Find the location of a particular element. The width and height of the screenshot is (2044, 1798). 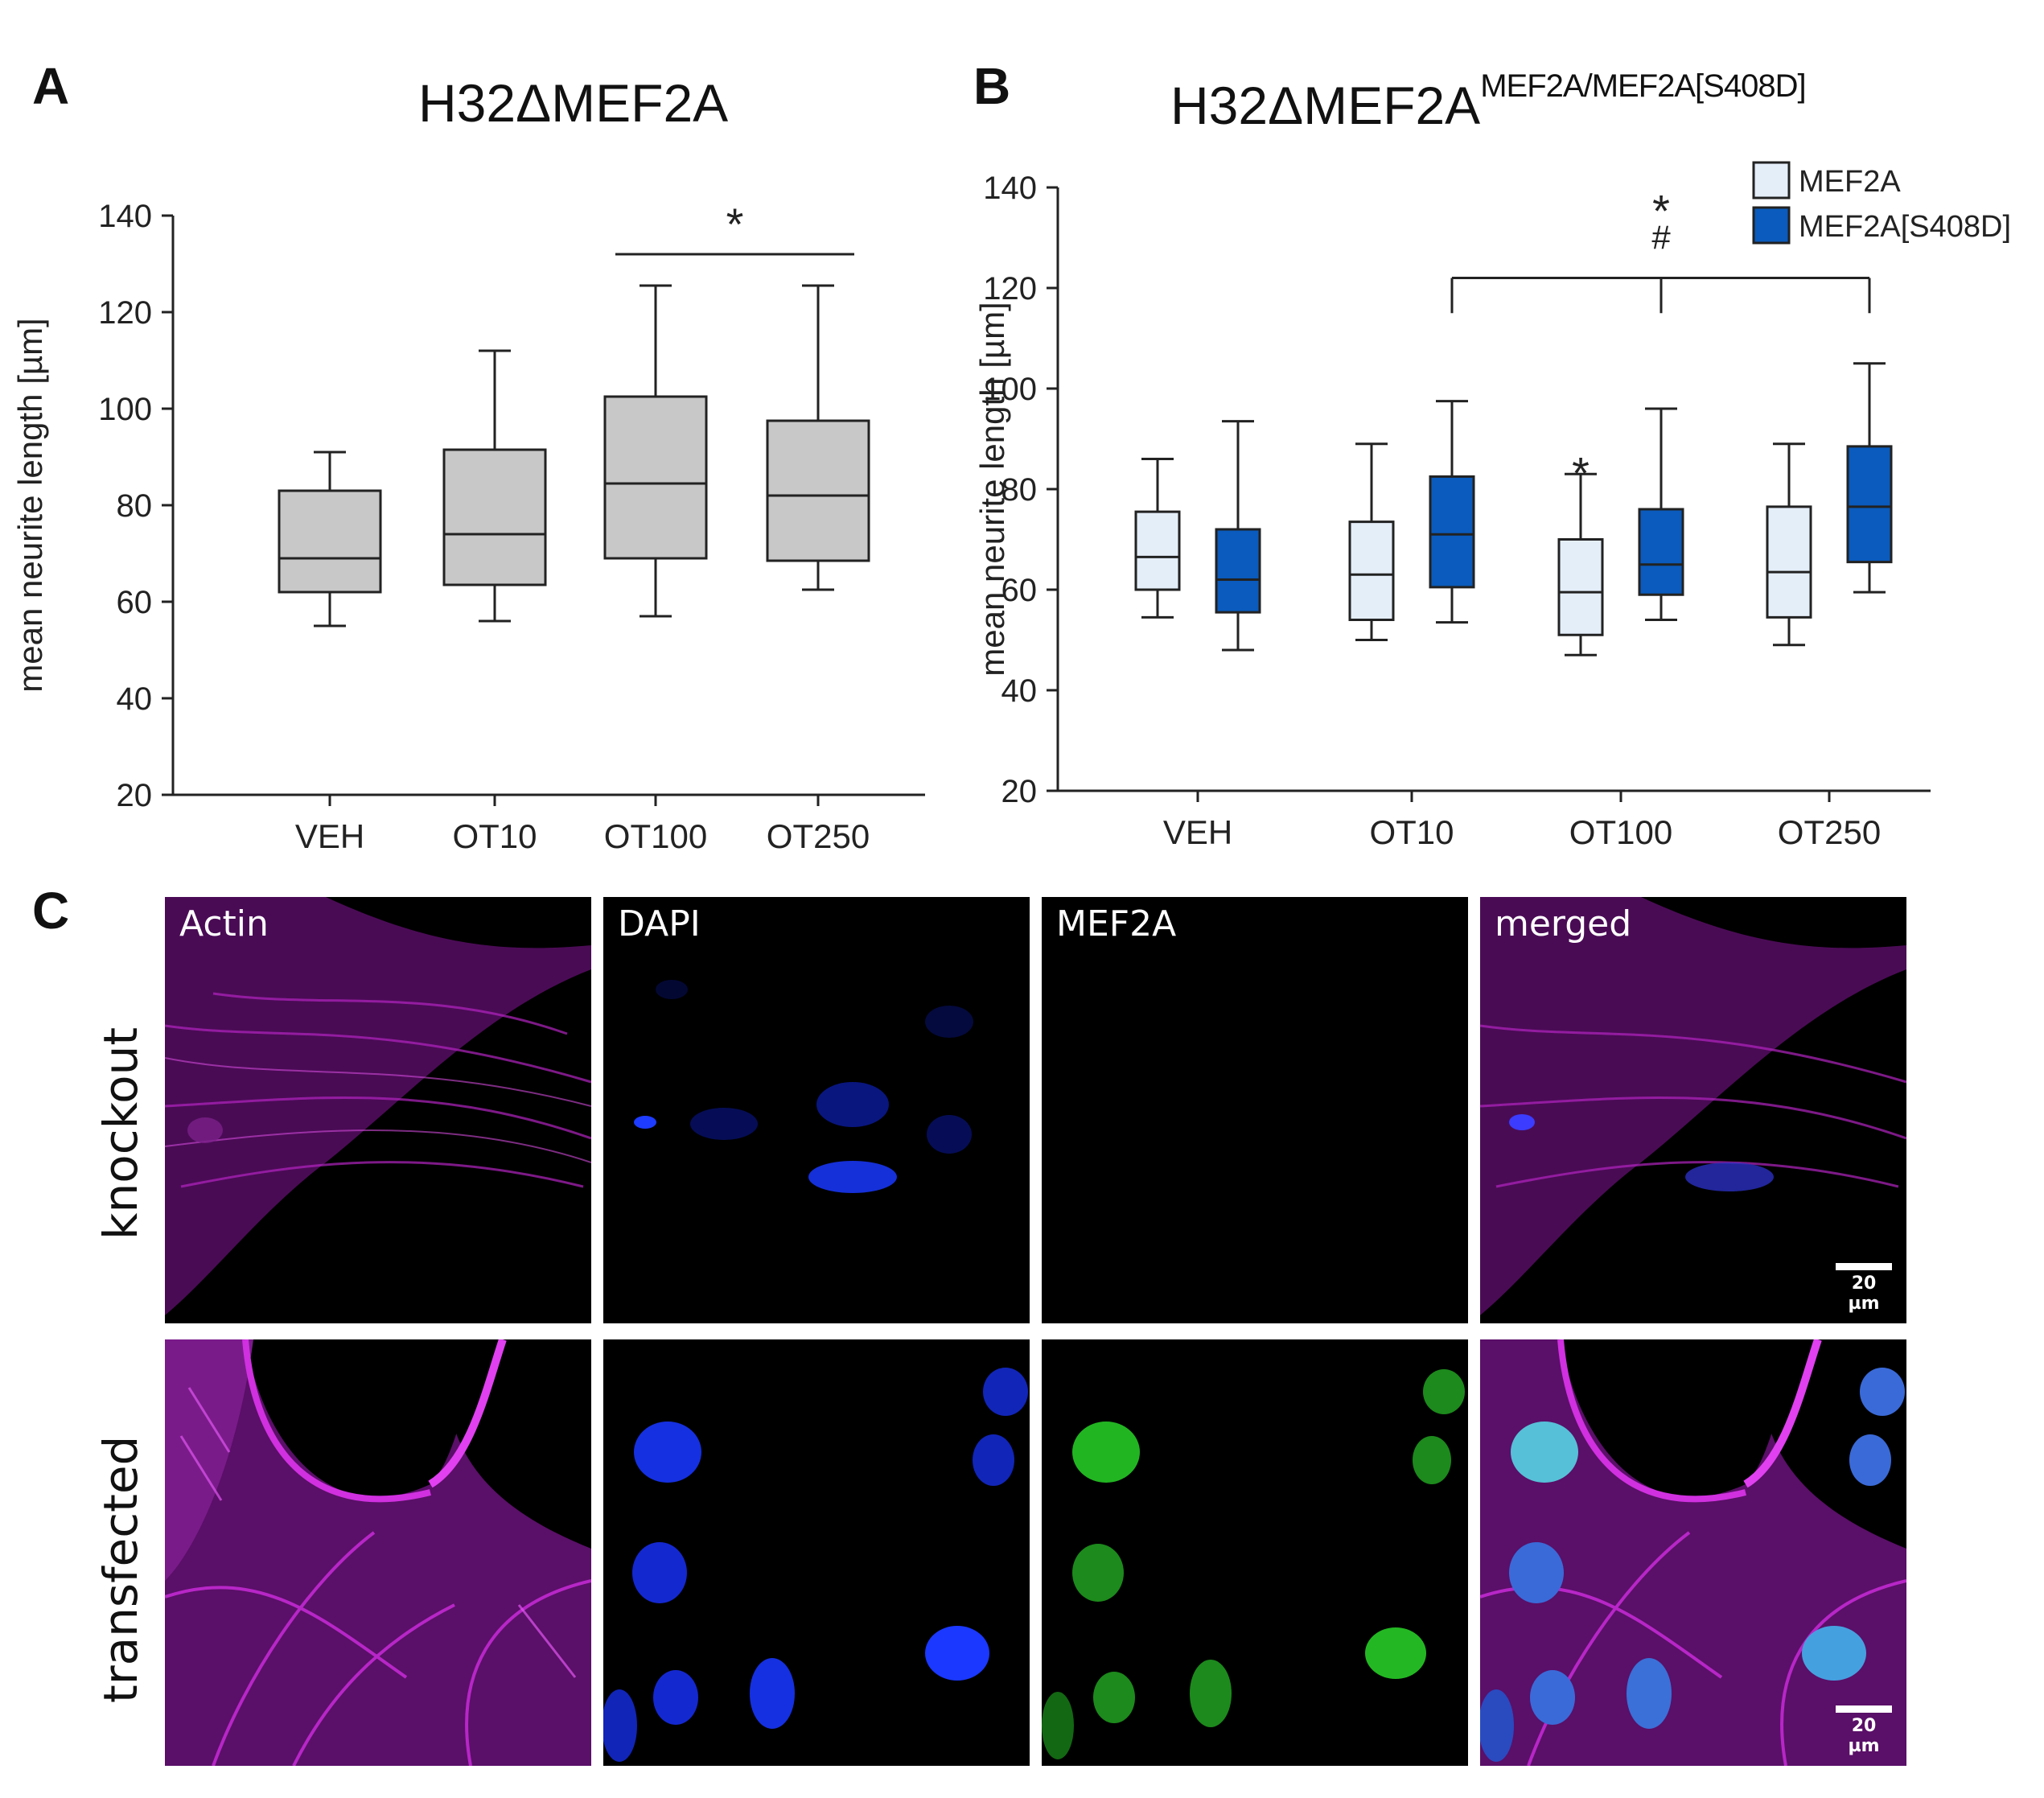

panel-b-title-main: H32ΔMEF2A is located at coordinates (1325, 105).